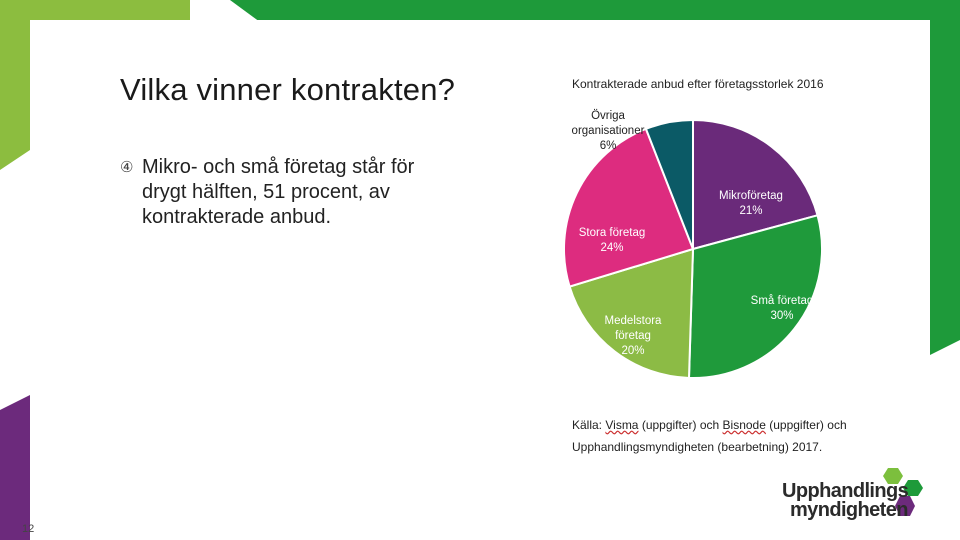 Image resolution: width=960 pixels, height=540 pixels. I want to click on source-mid1: (uppgifter) och, so click(680, 425).